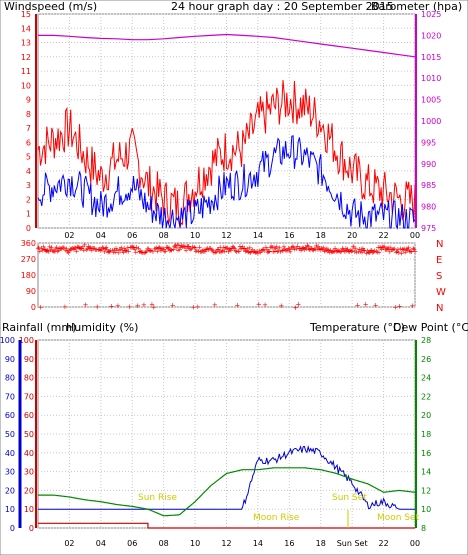 The height and width of the screenshot is (555, 468). I want to click on compass-tick-label: S, so click(439, 276).